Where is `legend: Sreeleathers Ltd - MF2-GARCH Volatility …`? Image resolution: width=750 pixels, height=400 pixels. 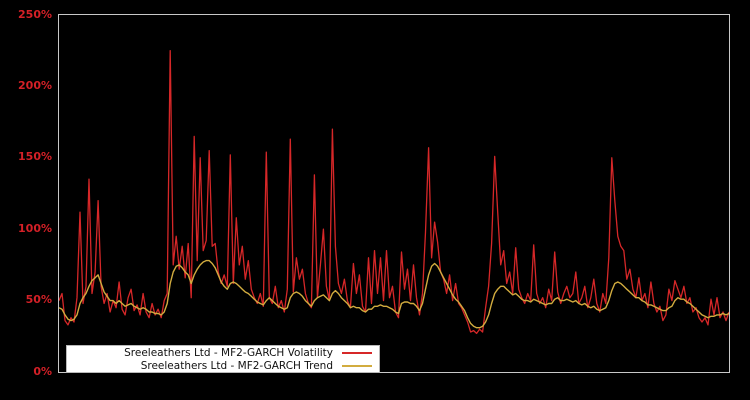 legend: Sreeleathers Ltd - MF2-GARCH Volatility … is located at coordinates (223, 359).